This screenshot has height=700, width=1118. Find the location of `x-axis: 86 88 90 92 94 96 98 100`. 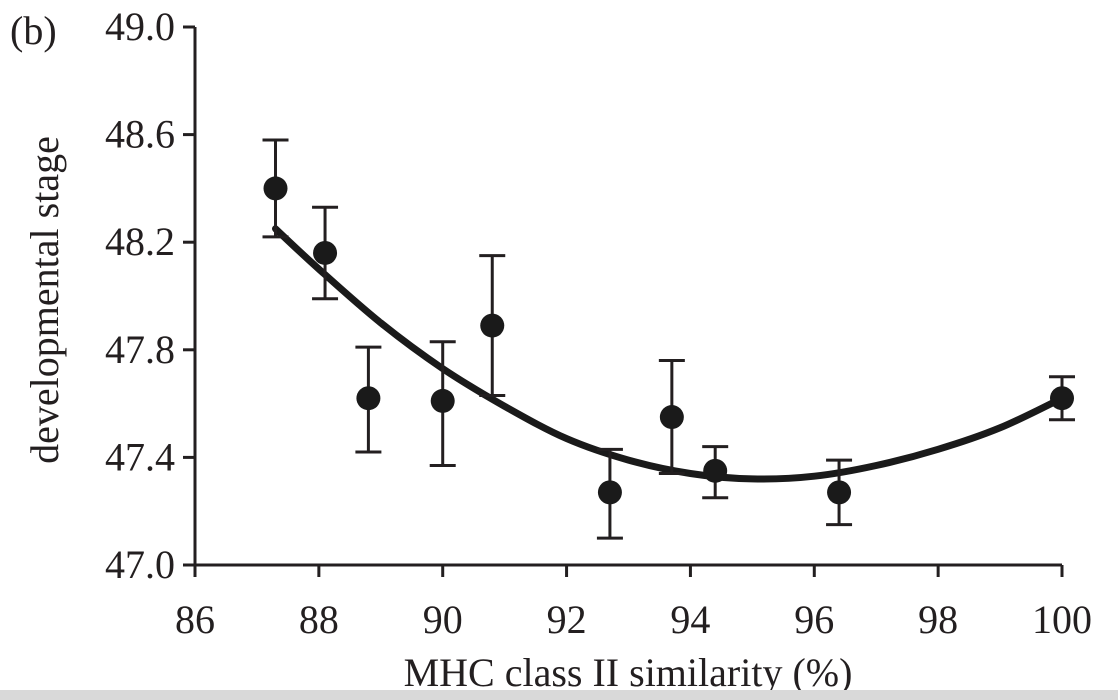

x-axis: 86 88 90 92 94 96 98 100 is located at coordinates (633, 602).